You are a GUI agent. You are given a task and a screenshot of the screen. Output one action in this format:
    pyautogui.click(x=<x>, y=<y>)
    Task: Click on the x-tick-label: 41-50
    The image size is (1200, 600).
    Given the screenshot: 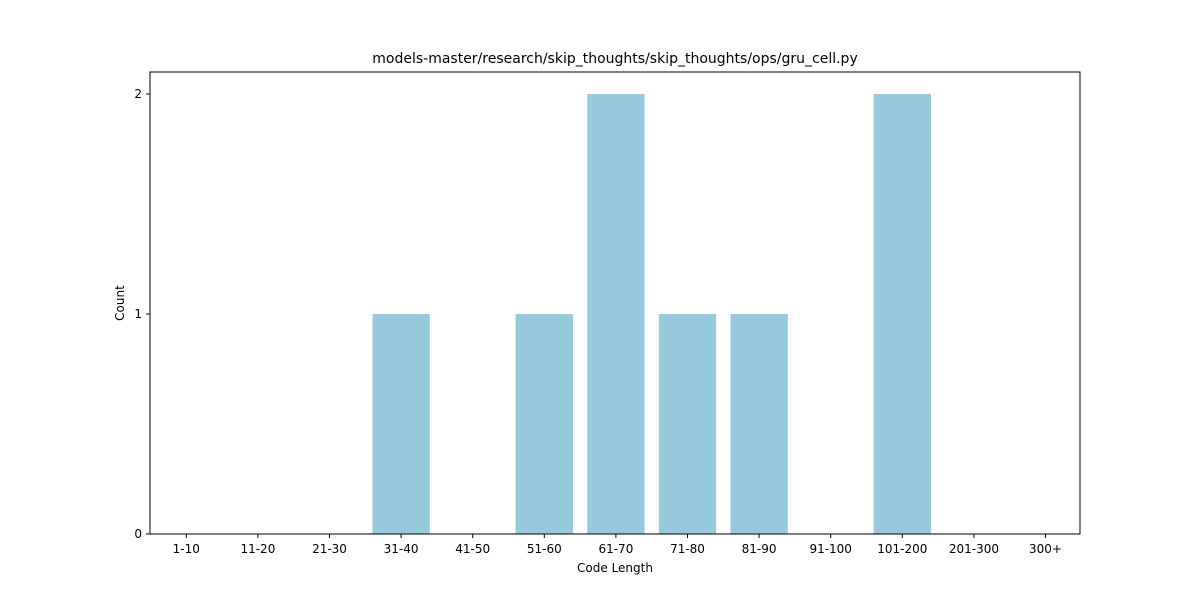 What is the action you would take?
    pyautogui.click(x=472, y=549)
    